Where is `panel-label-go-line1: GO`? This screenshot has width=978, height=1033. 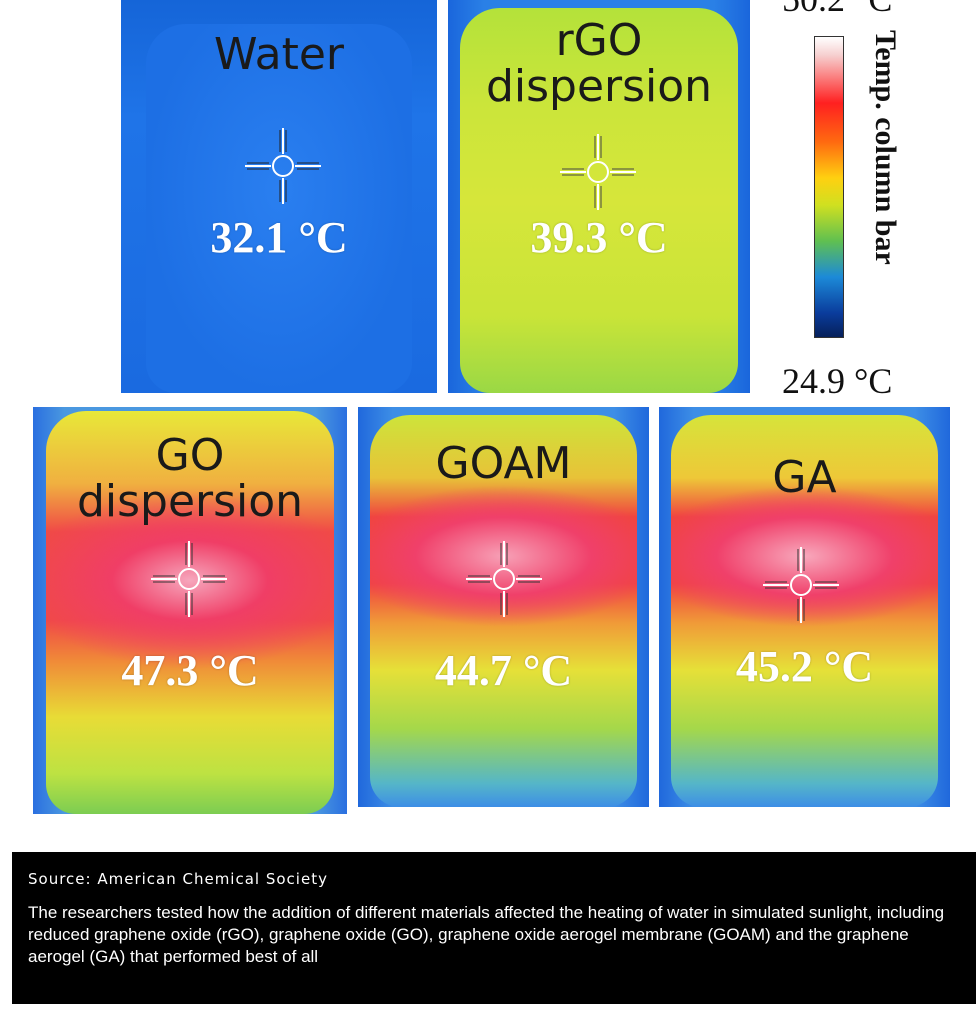
panel-label-go-line1: GO is located at coordinates (190, 455).